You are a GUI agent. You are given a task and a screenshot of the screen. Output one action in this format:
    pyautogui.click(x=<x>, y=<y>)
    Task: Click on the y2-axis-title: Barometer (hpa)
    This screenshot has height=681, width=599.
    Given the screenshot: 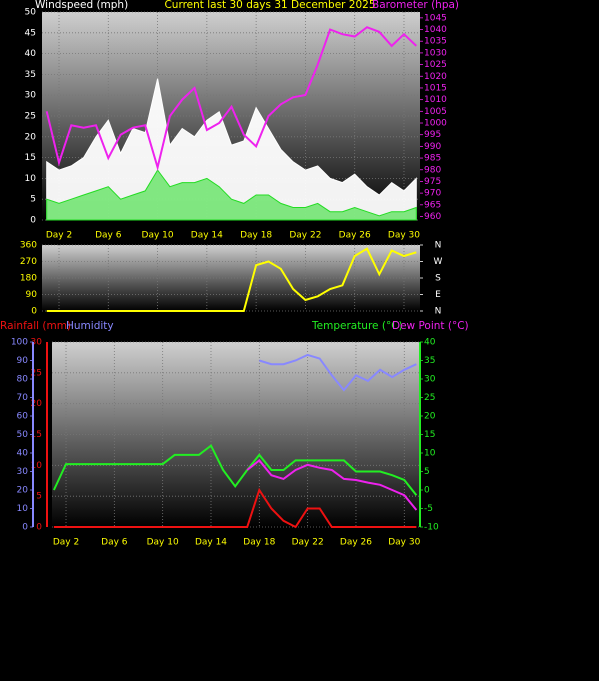 What is the action you would take?
    pyautogui.click(x=415, y=5)
    